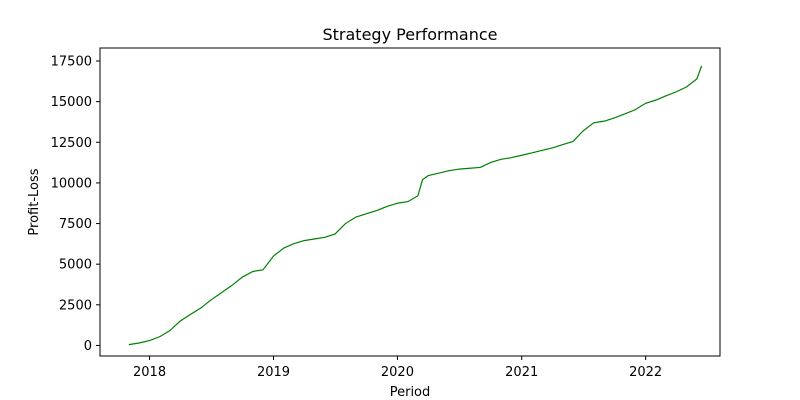 This screenshot has width=800, height=400. I want to click on y-tick-label: 5000, so click(75, 265).